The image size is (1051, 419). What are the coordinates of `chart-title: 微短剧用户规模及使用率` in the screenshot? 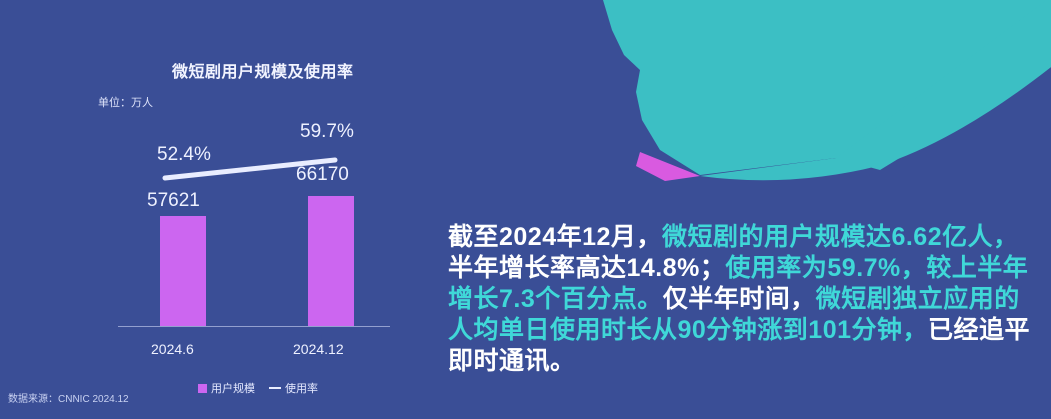 It's located at (263, 72).